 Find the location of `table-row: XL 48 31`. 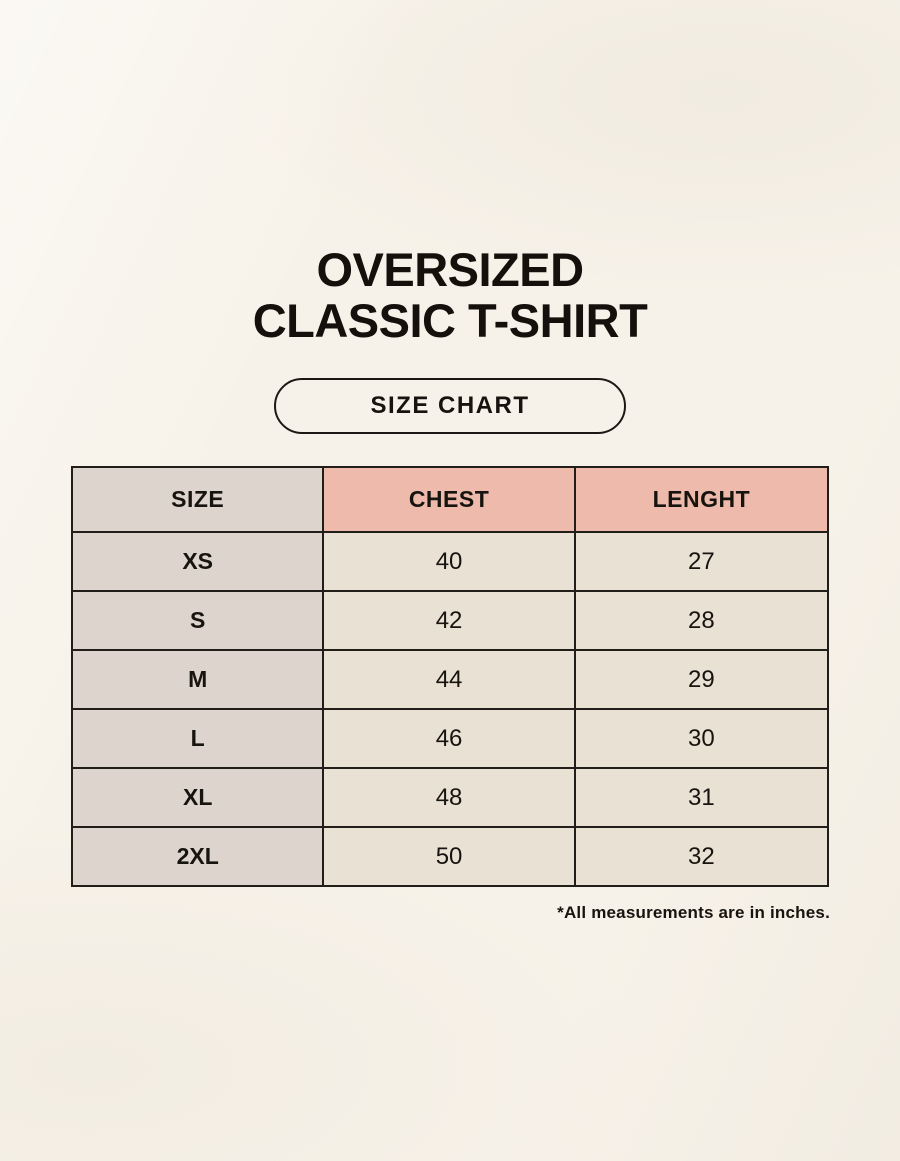

table-row: XL 48 31 is located at coordinates (450, 797).